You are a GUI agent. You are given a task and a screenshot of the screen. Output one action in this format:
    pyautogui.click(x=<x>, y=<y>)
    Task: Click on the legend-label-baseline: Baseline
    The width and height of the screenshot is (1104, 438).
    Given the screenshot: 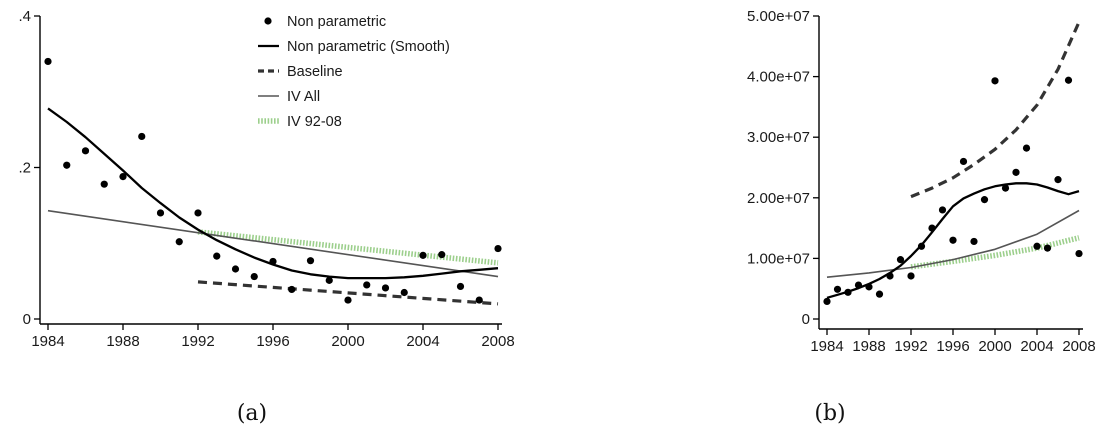 What is the action you would take?
    pyautogui.click(x=315, y=72)
    